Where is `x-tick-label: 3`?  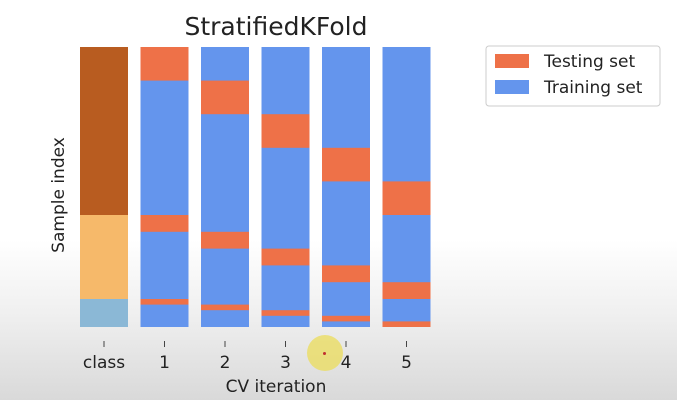 x-tick-label: 3 is located at coordinates (285, 363).